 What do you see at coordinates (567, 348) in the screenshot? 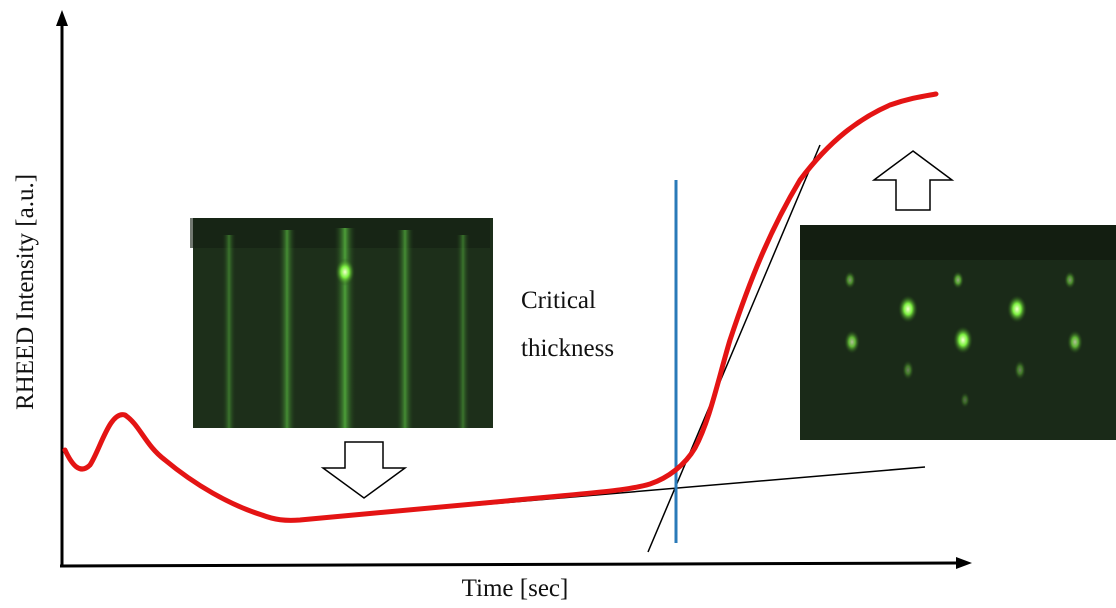
I see `annotation-line: thickness` at bounding box center [567, 348].